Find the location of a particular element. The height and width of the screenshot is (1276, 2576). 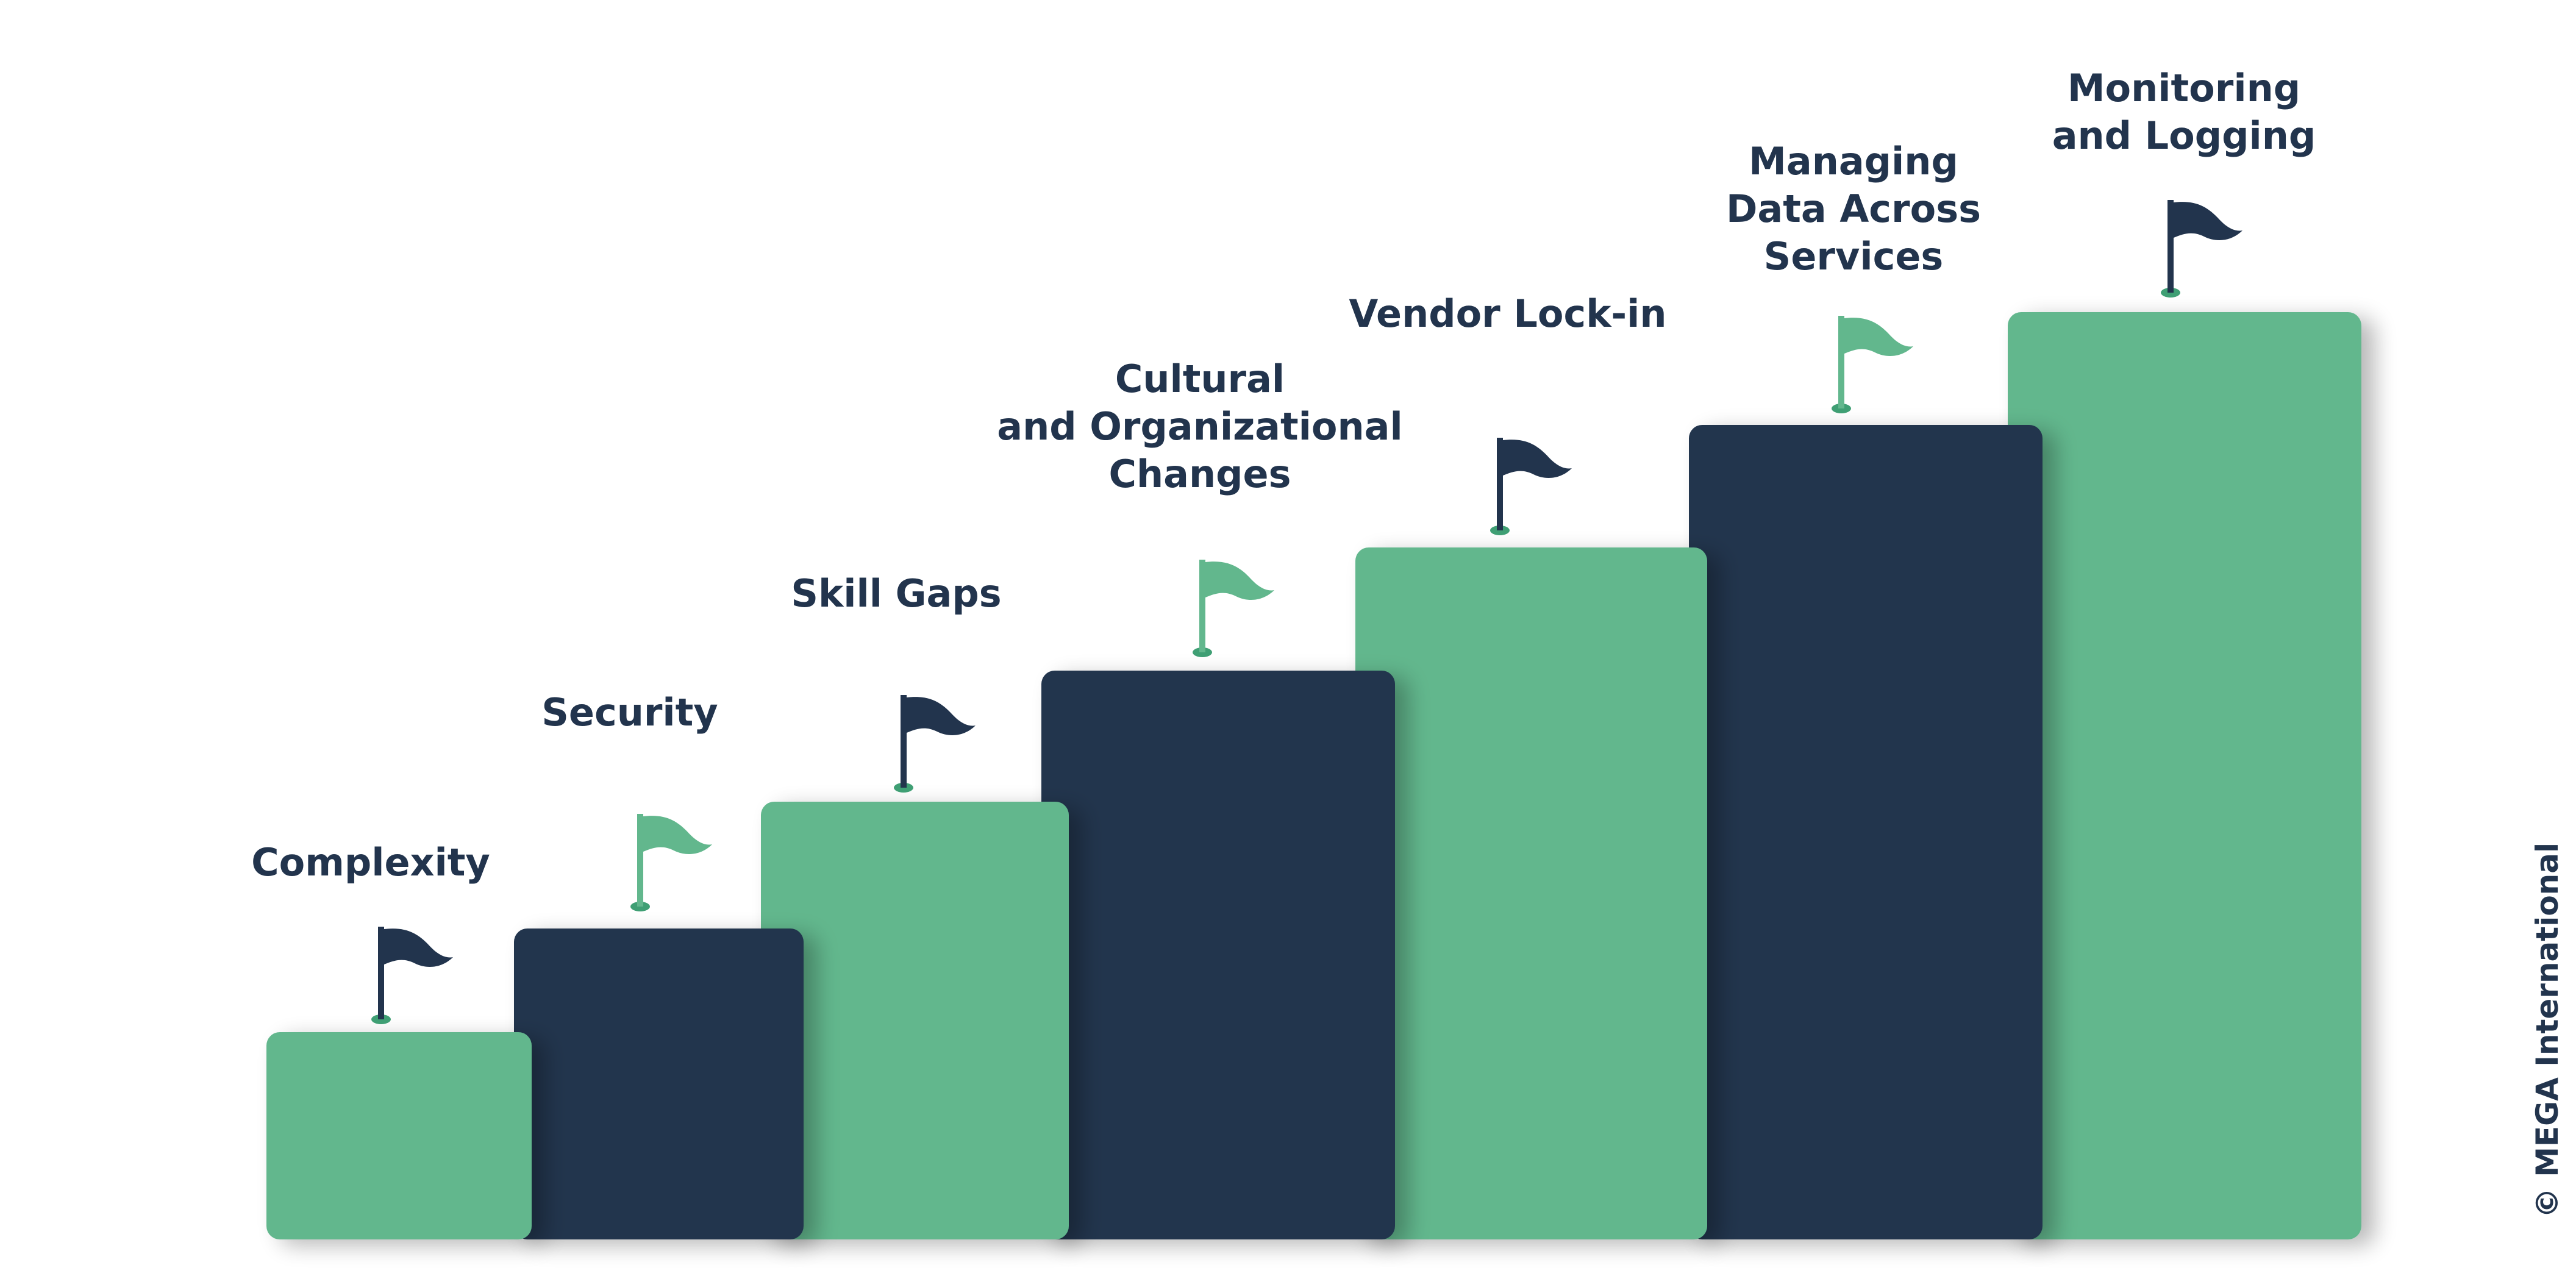

step-label-4: Cultural and Organizational Changes is located at coordinates (1199, 426).